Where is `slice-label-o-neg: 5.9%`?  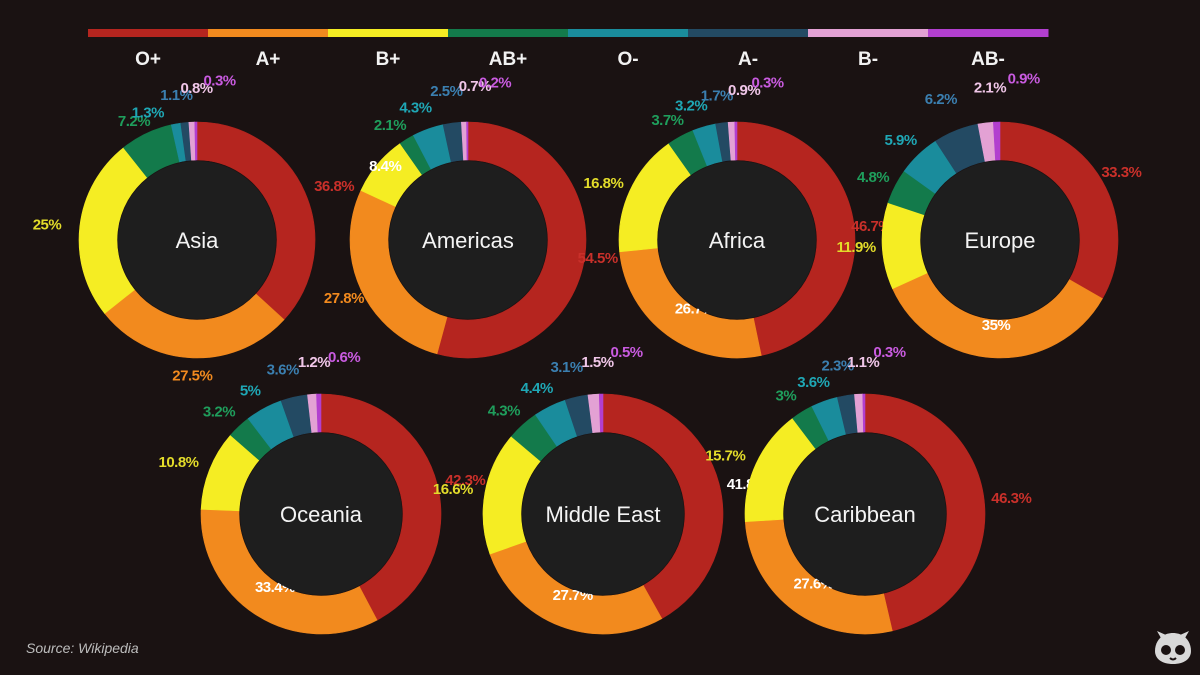 slice-label-o-neg: 5.9% is located at coordinates (901, 140).